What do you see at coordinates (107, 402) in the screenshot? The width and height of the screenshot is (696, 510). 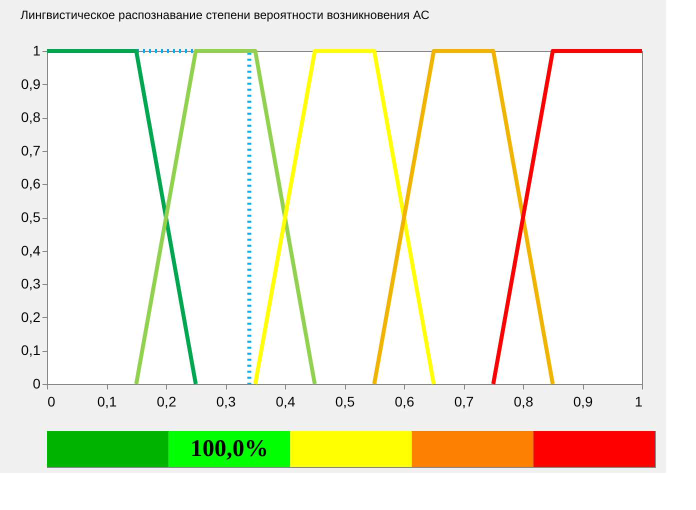 I see `x-tick-label: 0,1` at bounding box center [107, 402].